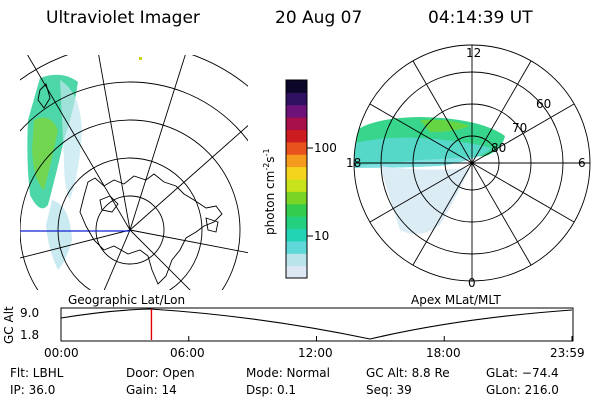  Describe the element at coordinates (322, 236) in the screenshot. I see `colorbar-tick-label-10: 10` at that location.